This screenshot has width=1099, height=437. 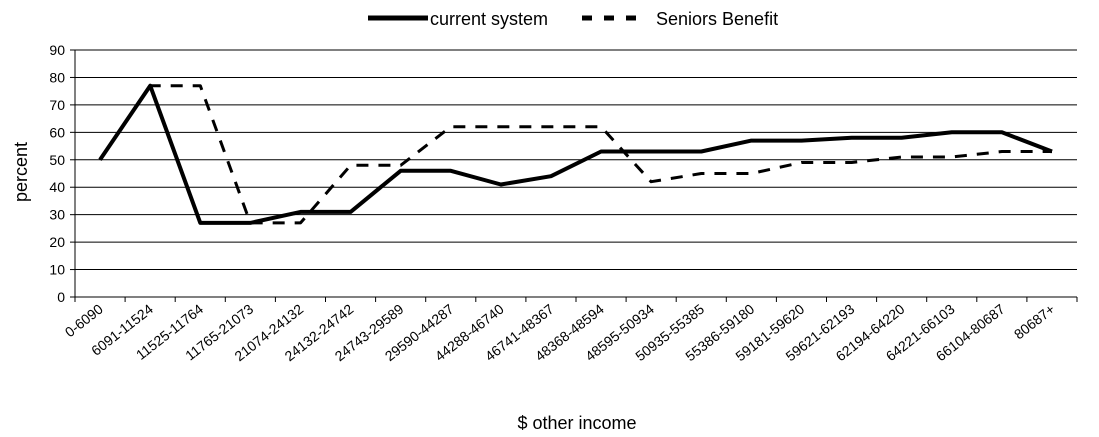 I want to click on x-axis-title: $ other income, so click(x=576, y=423).